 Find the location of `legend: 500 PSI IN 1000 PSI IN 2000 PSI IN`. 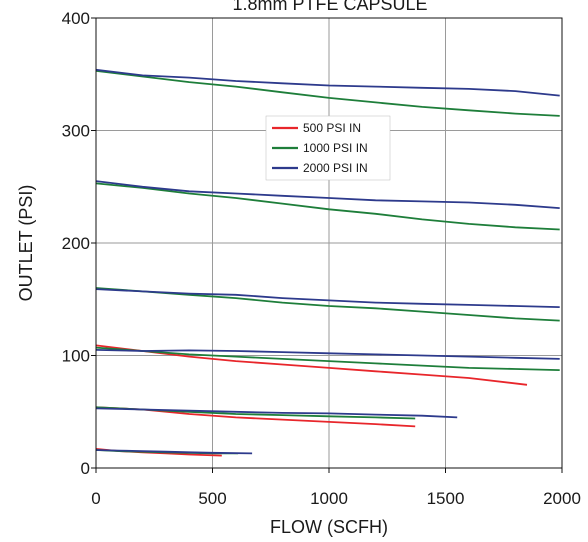

legend: 500 PSI IN 1000 PSI IN 2000 PSI IN is located at coordinates (328, 148).